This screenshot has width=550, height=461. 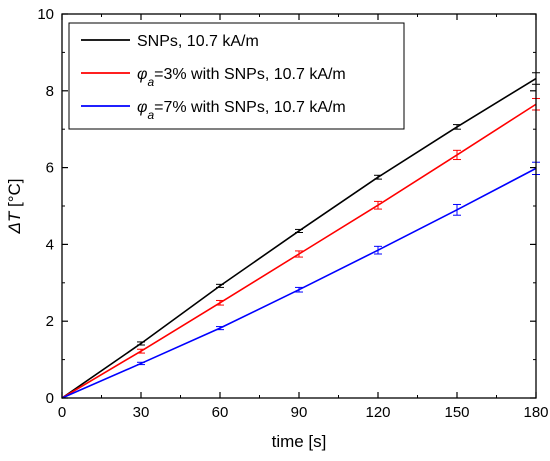 I want to click on legend-label-2: φa=3% with SNPs, 10.7 kA/m, so click(x=241, y=77).